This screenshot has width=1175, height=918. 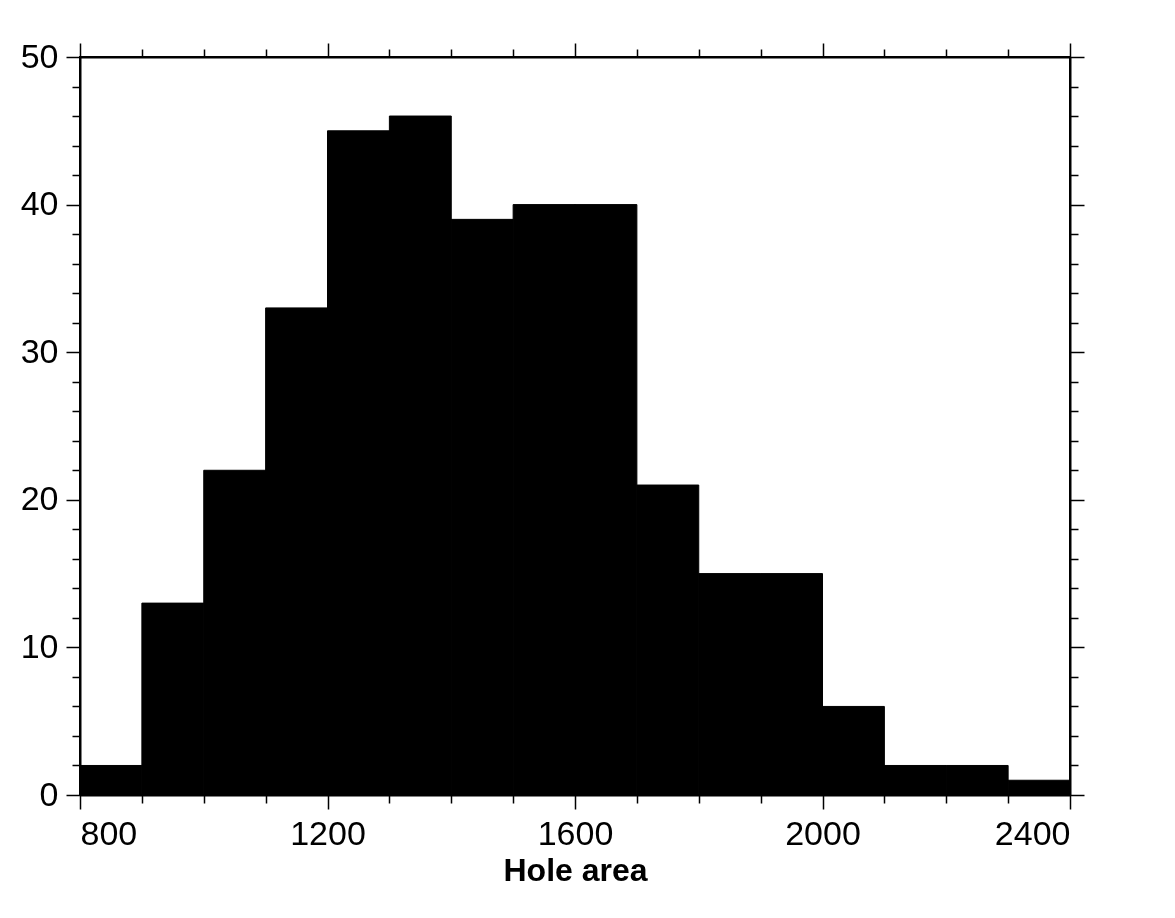 What do you see at coordinates (328, 832) in the screenshot?
I see `x-tick-label: 1200` at bounding box center [328, 832].